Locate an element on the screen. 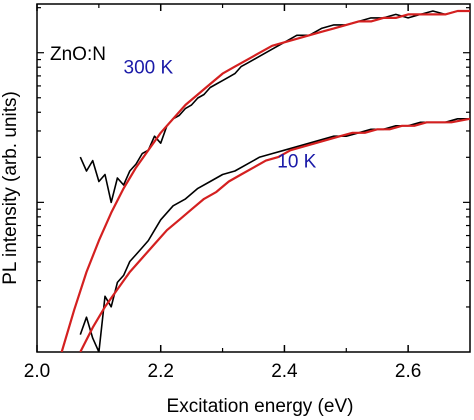 The image size is (474, 420). x-tick-label: 2.4 is located at coordinates (284, 371).